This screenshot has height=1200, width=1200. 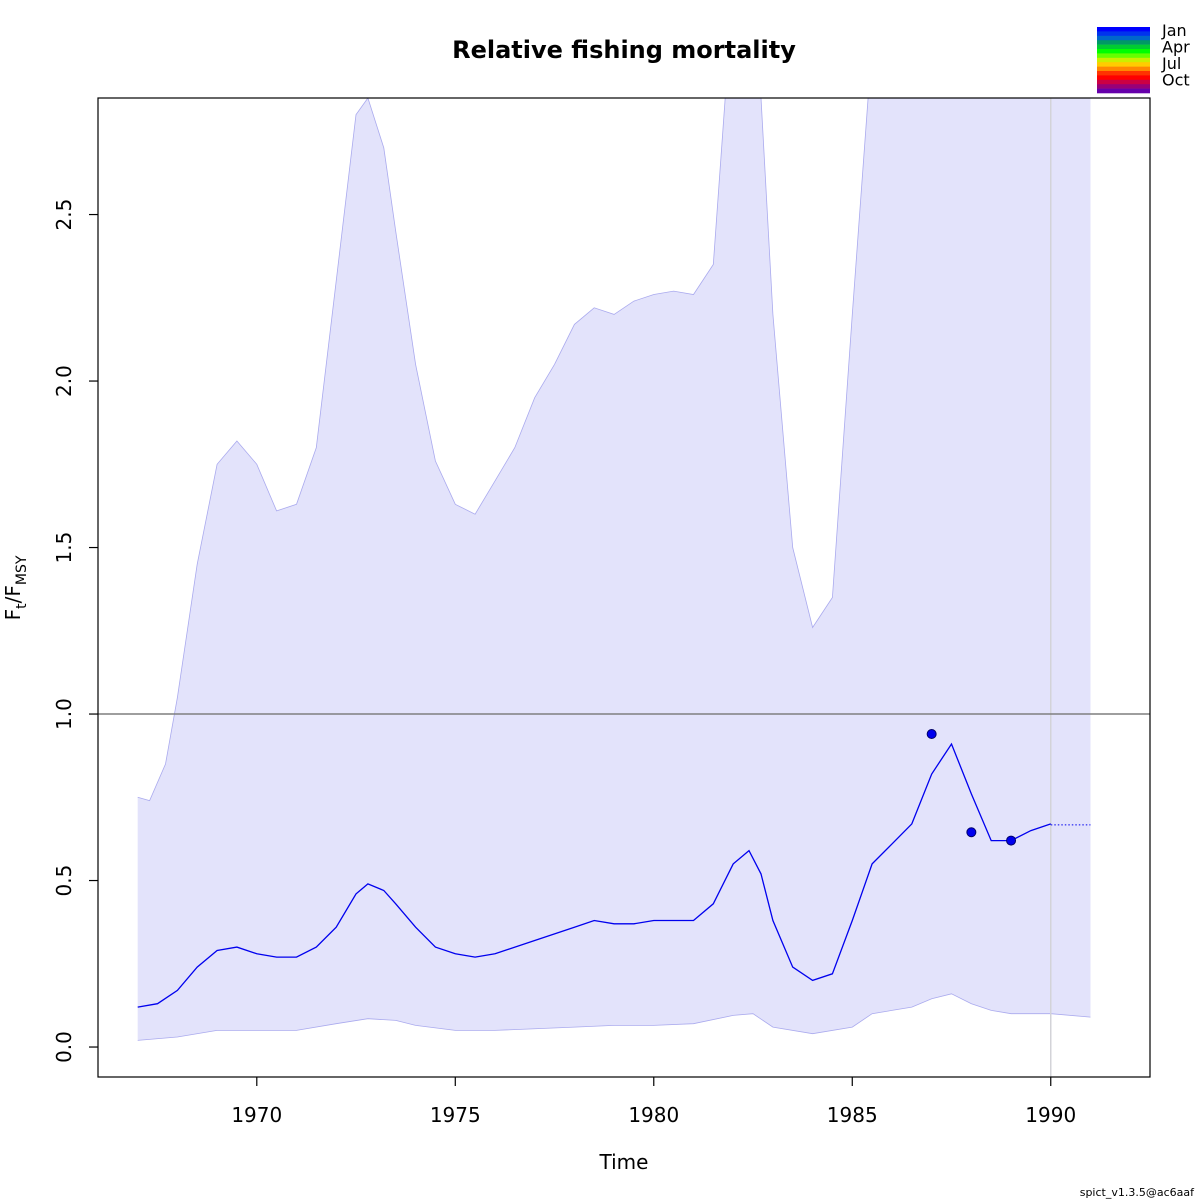 What do you see at coordinates (13, 615) in the screenshot?
I see `y-axis-title-main: F` at bounding box center [13, 615].